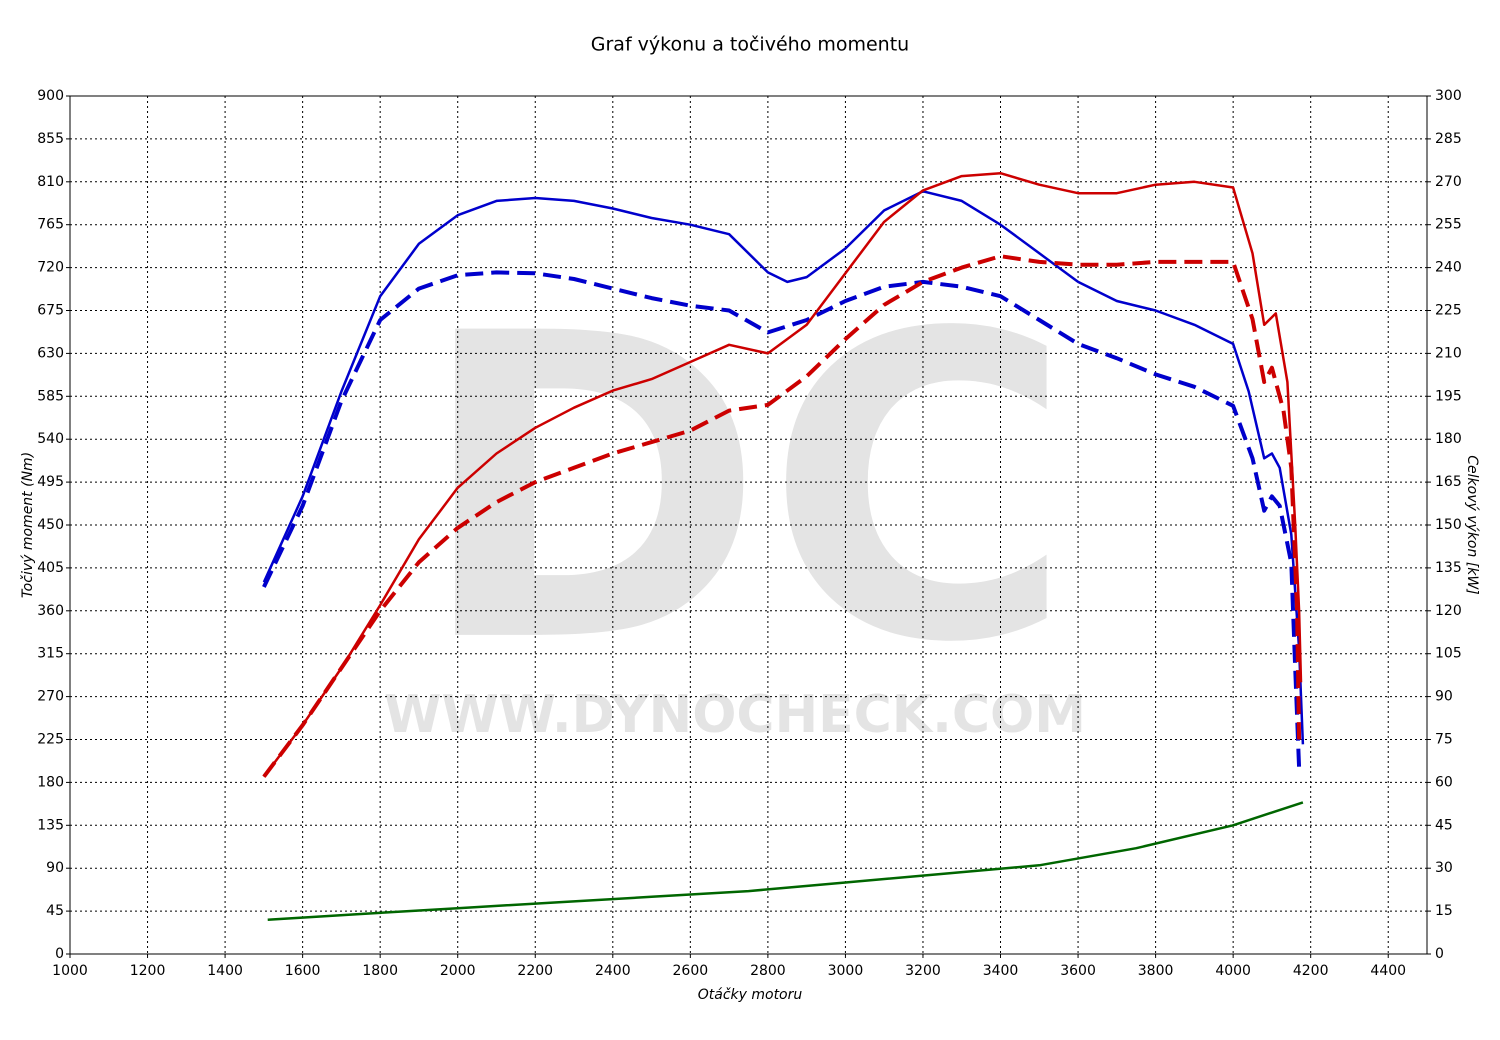 The width and height of the screenshot is (1500, 1040). Describe the element at coordinates (1448, 611) in the screenshot. I see `y2-tick-label: 120` at that location.